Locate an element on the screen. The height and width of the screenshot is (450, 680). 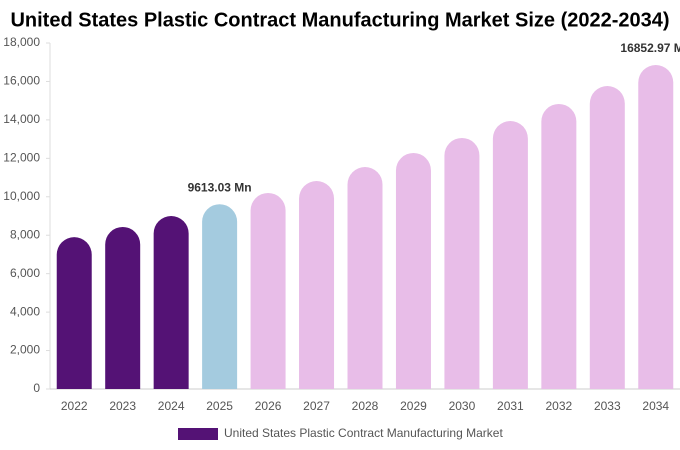
legend-swatch is located at coordinates (198, 434).